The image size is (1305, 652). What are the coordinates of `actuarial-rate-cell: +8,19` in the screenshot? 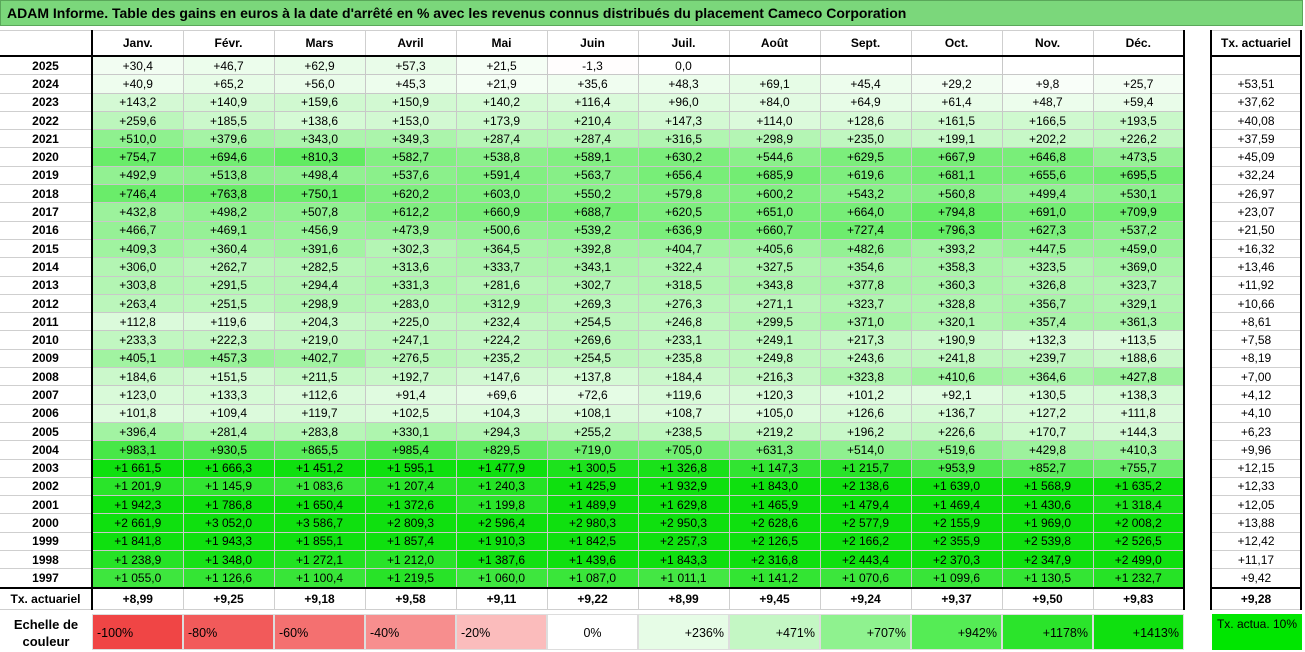 It's located at (1256, 358).